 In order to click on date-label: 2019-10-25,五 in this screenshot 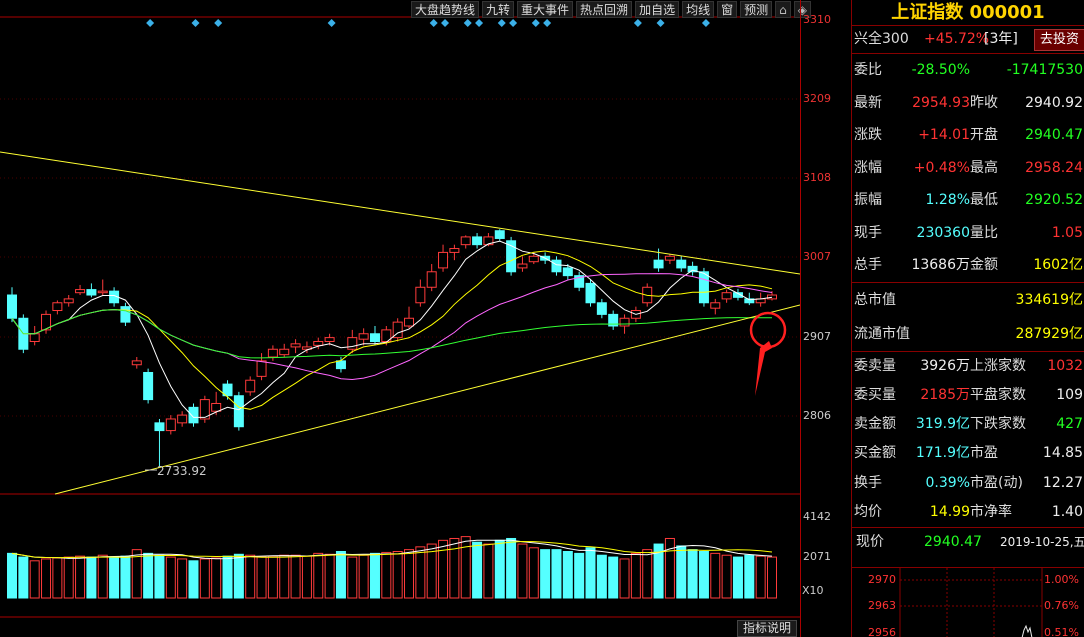, I will do `click(1042, 542)`.